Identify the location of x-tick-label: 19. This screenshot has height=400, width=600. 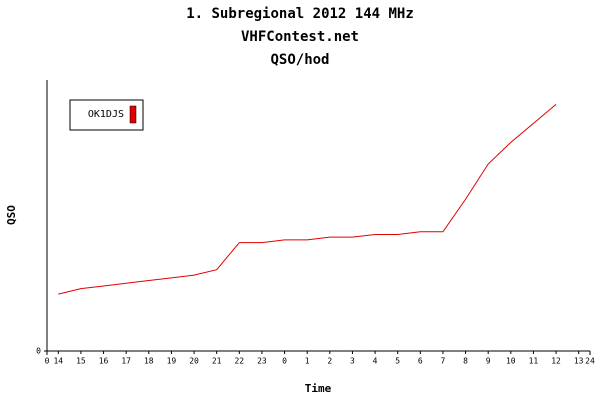
(172, 361).